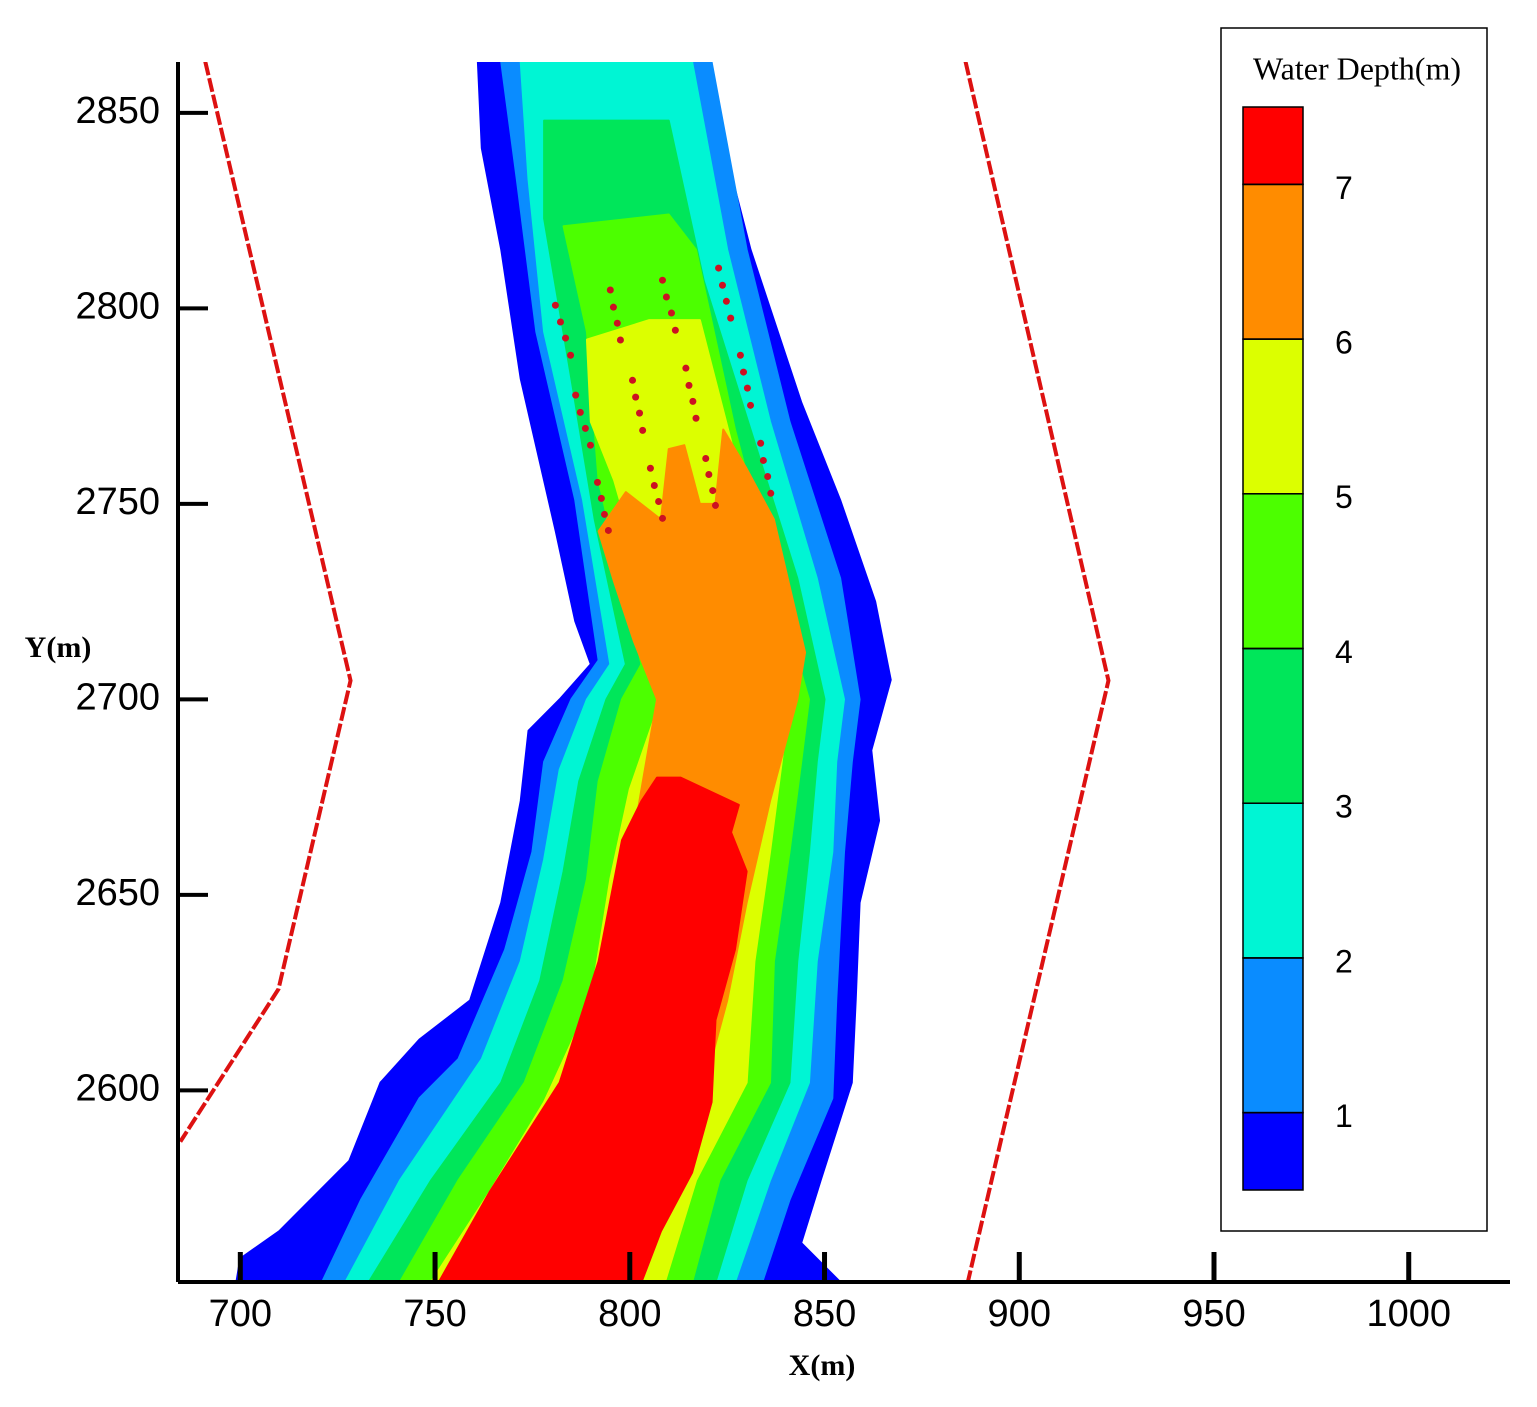 This screenshot has width=1537, height=1407. What do you see at coordinates (1213, 1314) in the screenshot?
I see `x-tick-label: 950` at bounding box center [1213, 1314].